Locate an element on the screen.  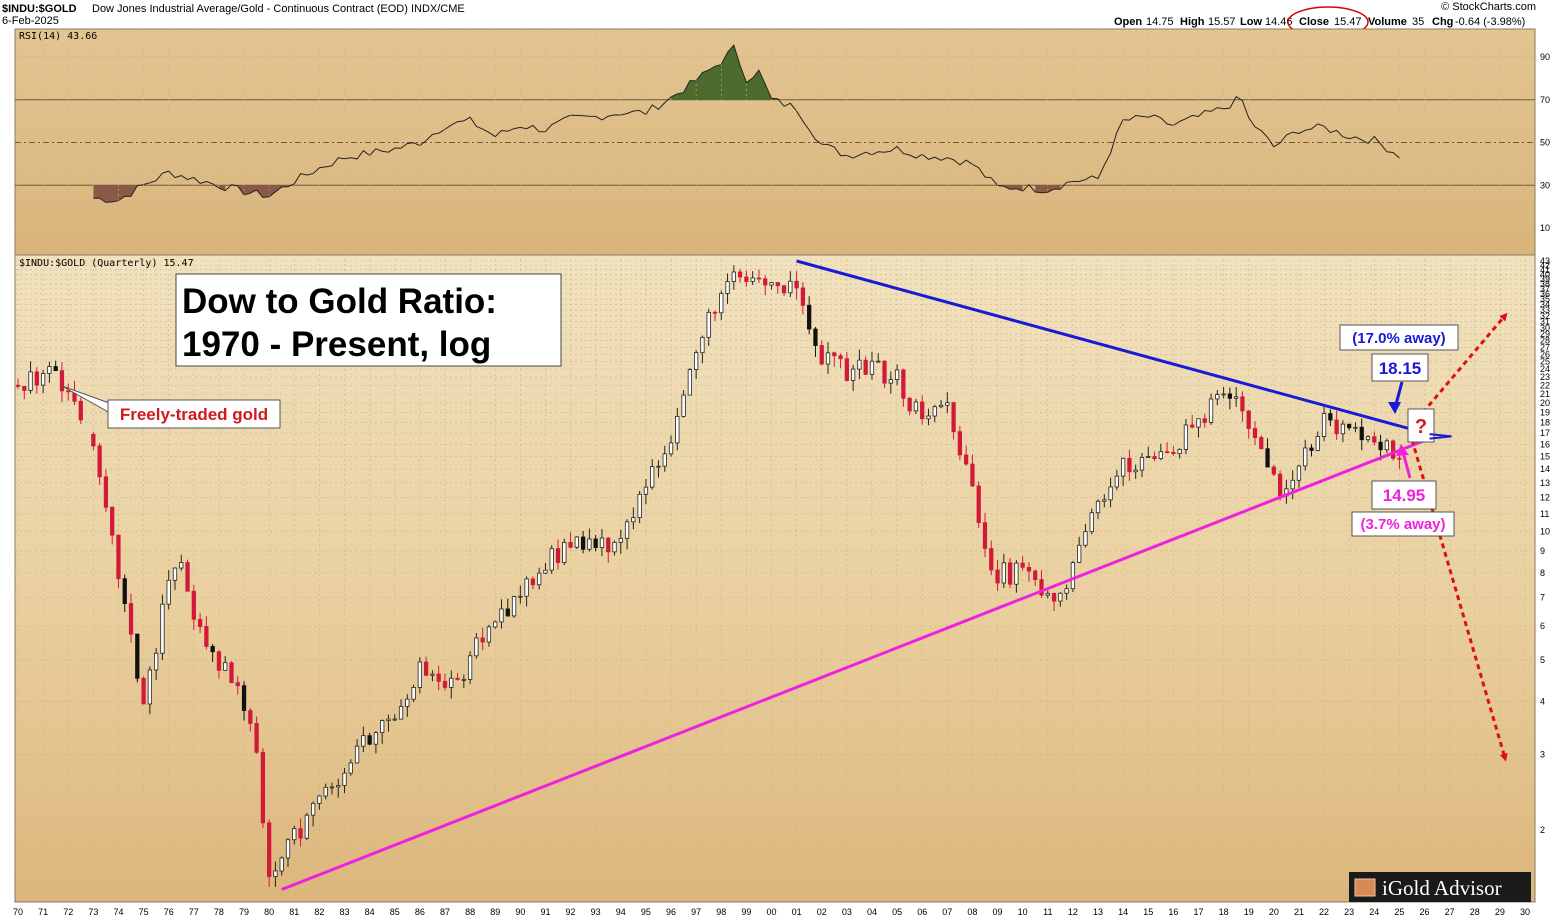
price-tick-label: 18 is located at coordinates (1545, 422).